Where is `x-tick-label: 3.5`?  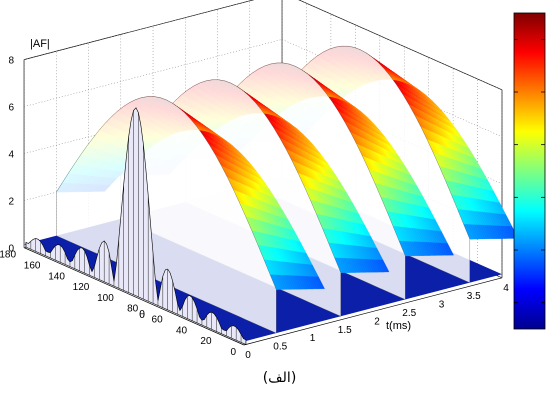 x-tick-label: 3.5 is located at coordinates (474, 296).